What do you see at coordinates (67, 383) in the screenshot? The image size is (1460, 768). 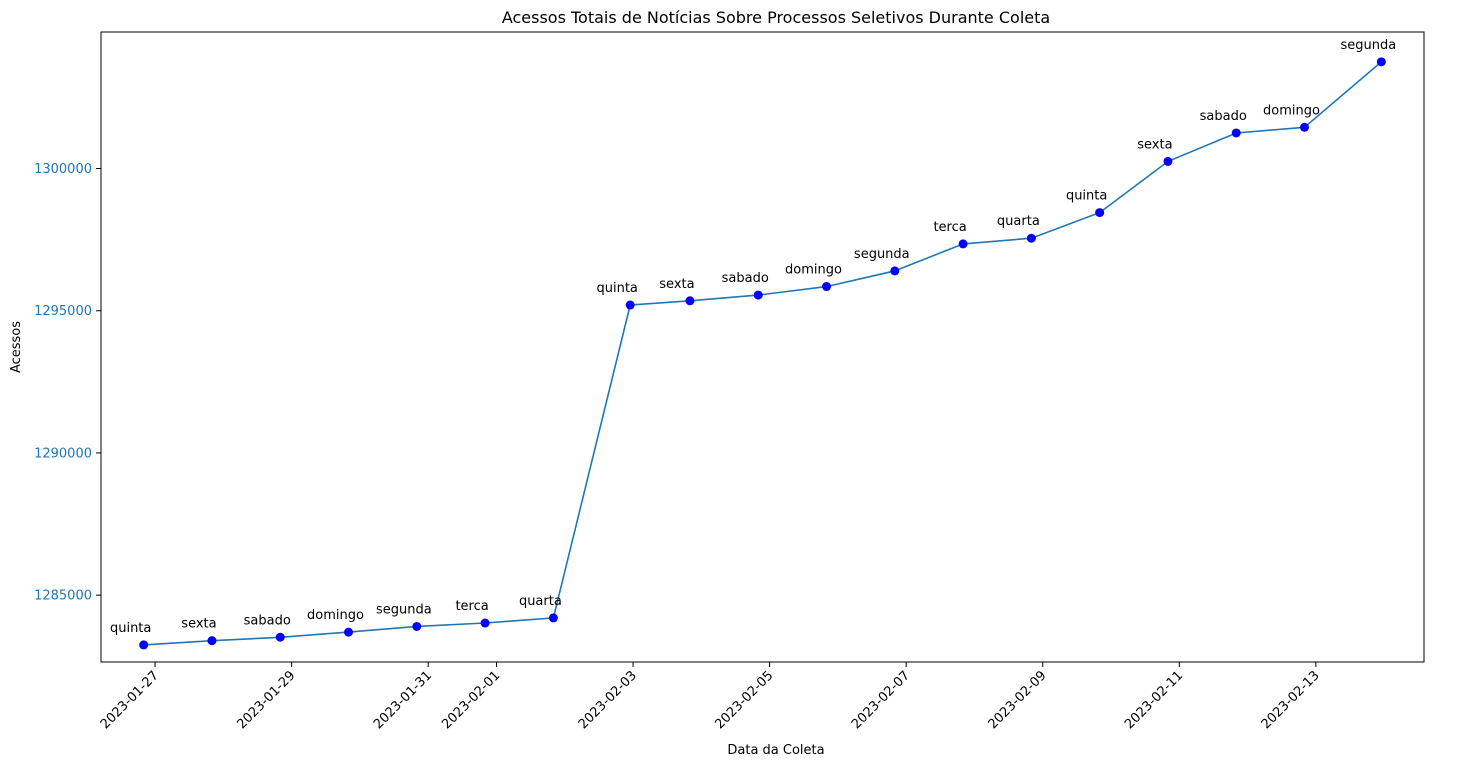 I see `y-axis: 1285000 1290000 1295000 1300000` at bounding box center [67, 383].